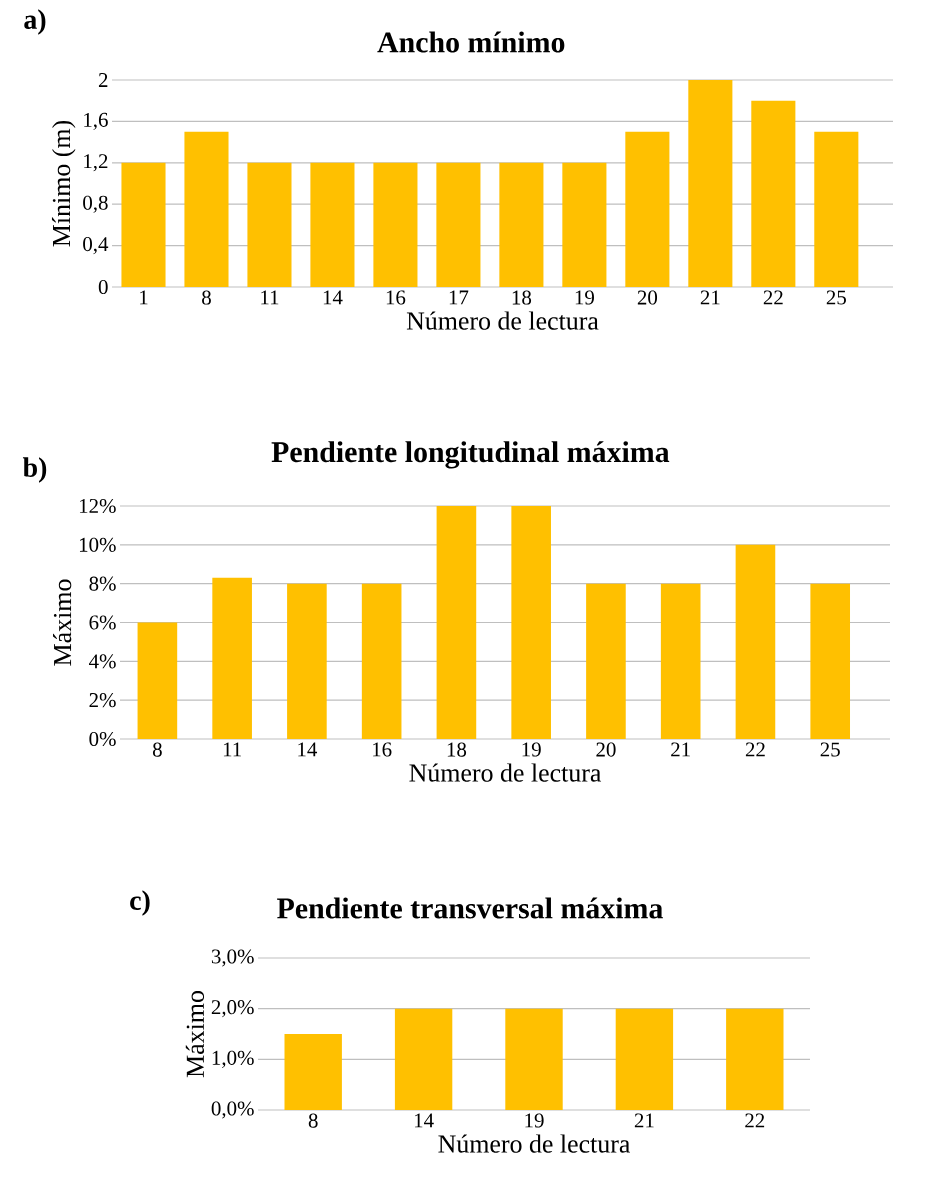  What do you see at coordinates (233, 1059) in the screenshot?
I see `y-tick-label: 1,0%` at bounding box center [233, 1059].